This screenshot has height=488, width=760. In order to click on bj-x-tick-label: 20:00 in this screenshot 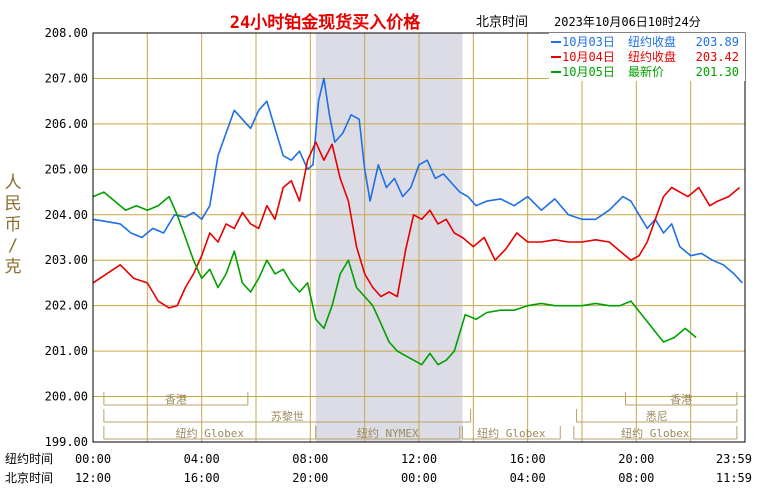, I will do `click(310, 478)`.